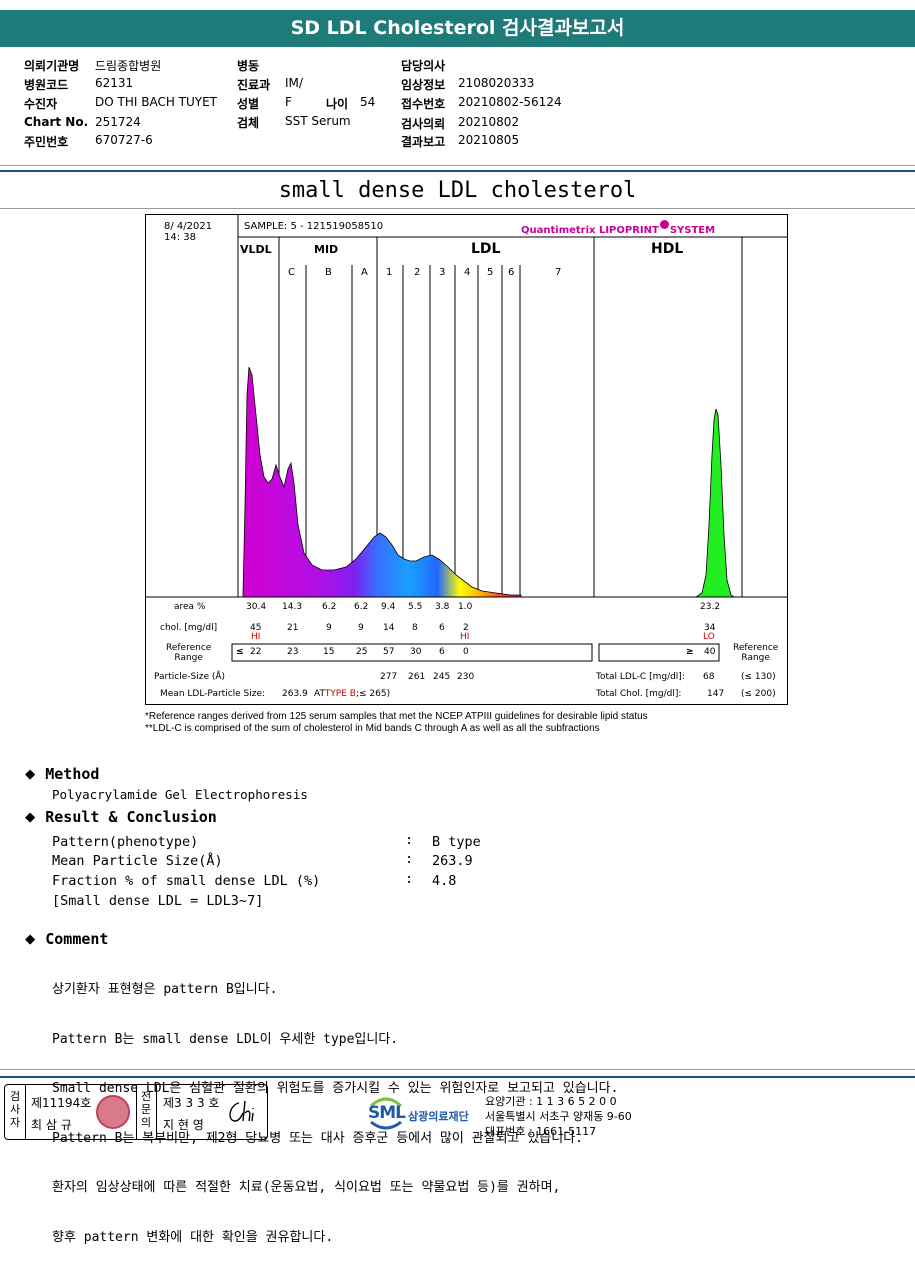 The image size is (915, 1263). I want to click on subband-label: 7, so click(558, 272).